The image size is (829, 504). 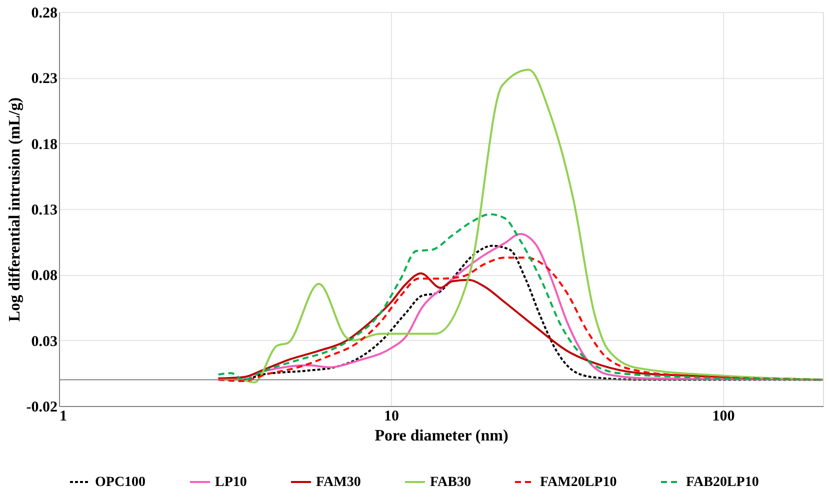 What do you see at coordinates (44, 79) in the screenshot?
I see `y-tick-label: 0.23` at bounding box center [44, 79].